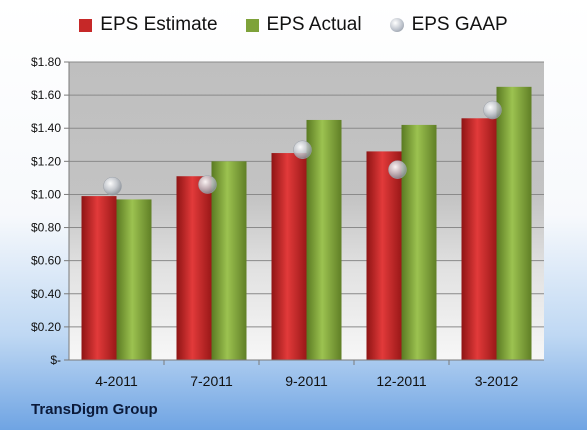 The height and width of the screenshot is (430, 587). What do you see at coordinates (46, 327) in the screenshot?
I see `y-tick-label: $0.20` at bounding box center [46, 327].